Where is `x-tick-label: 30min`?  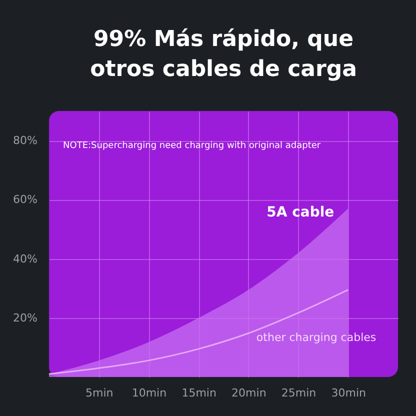
x-tick-label: 30min is located at coordinates (348, 393).